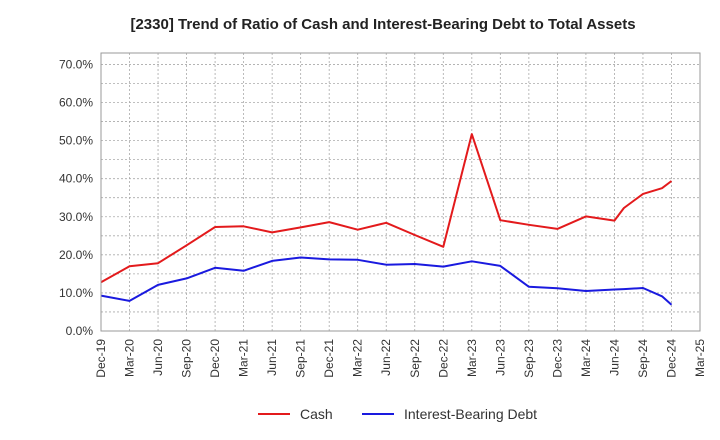 This screenshot has height=440, width=720. Describe the element at coordinates (76, 255) in the screenshot. I see `y-tick-label: 20.0%` at that location.